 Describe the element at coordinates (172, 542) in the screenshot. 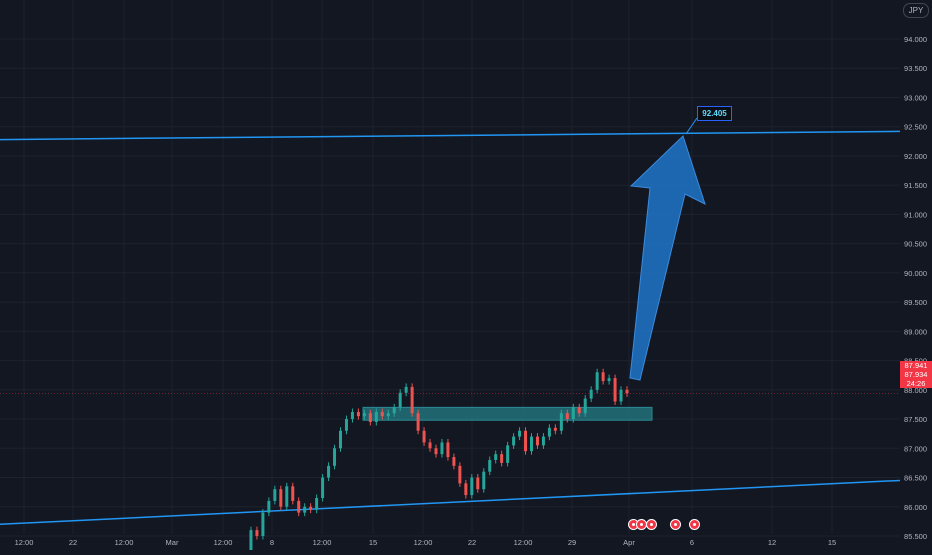

I see `x-tick-label: Mar` at that location.